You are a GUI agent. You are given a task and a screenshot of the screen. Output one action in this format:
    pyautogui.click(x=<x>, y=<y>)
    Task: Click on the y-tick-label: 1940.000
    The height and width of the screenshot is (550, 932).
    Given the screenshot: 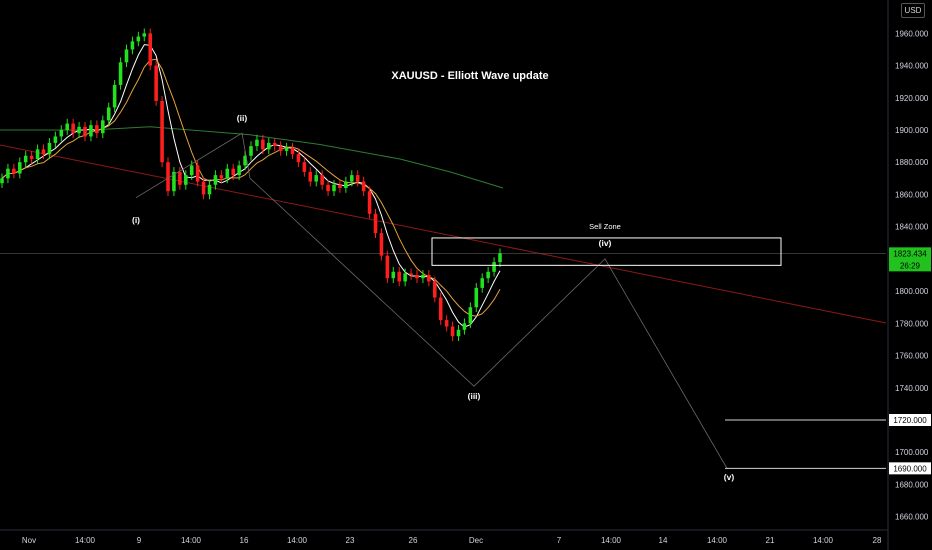 What is the action you would take?
    pyautogui.click(x=912, y=66)
    